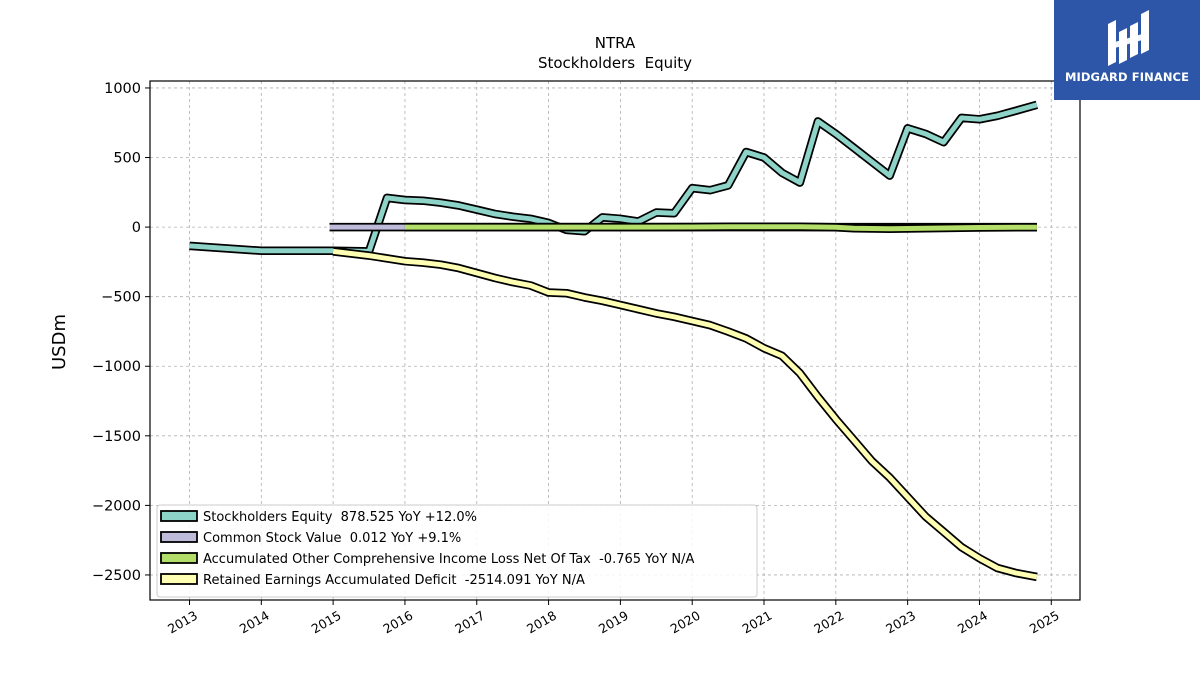  I want to click on logo-text: MIDGARD FINANCE, so click(1127, 77).